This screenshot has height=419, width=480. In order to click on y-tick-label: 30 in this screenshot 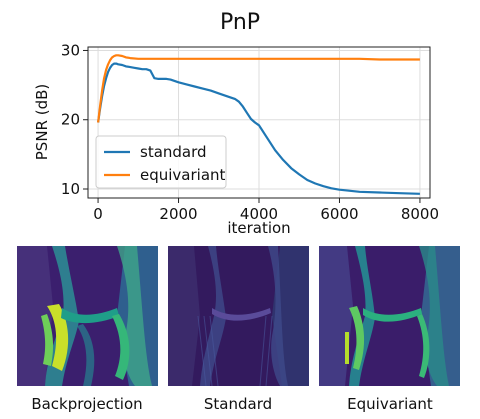, I will do `click(70, 50)`.